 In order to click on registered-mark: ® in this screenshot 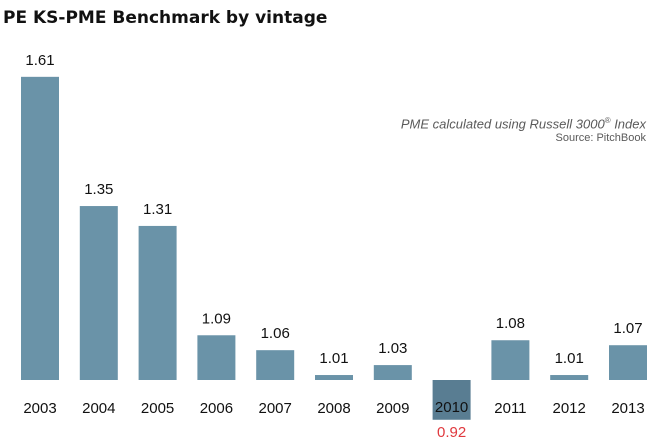, I will do `click(607, 120)`.